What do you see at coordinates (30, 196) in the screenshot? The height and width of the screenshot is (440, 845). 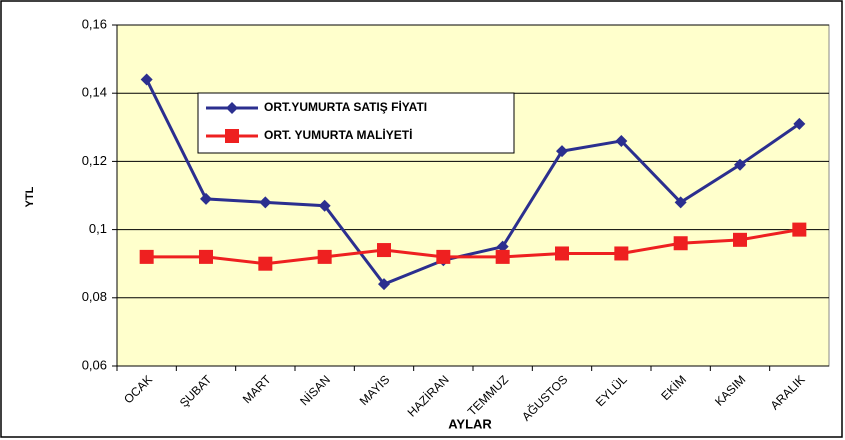 I see `y-axis-label: YTL` at bounding box center [30, 196].